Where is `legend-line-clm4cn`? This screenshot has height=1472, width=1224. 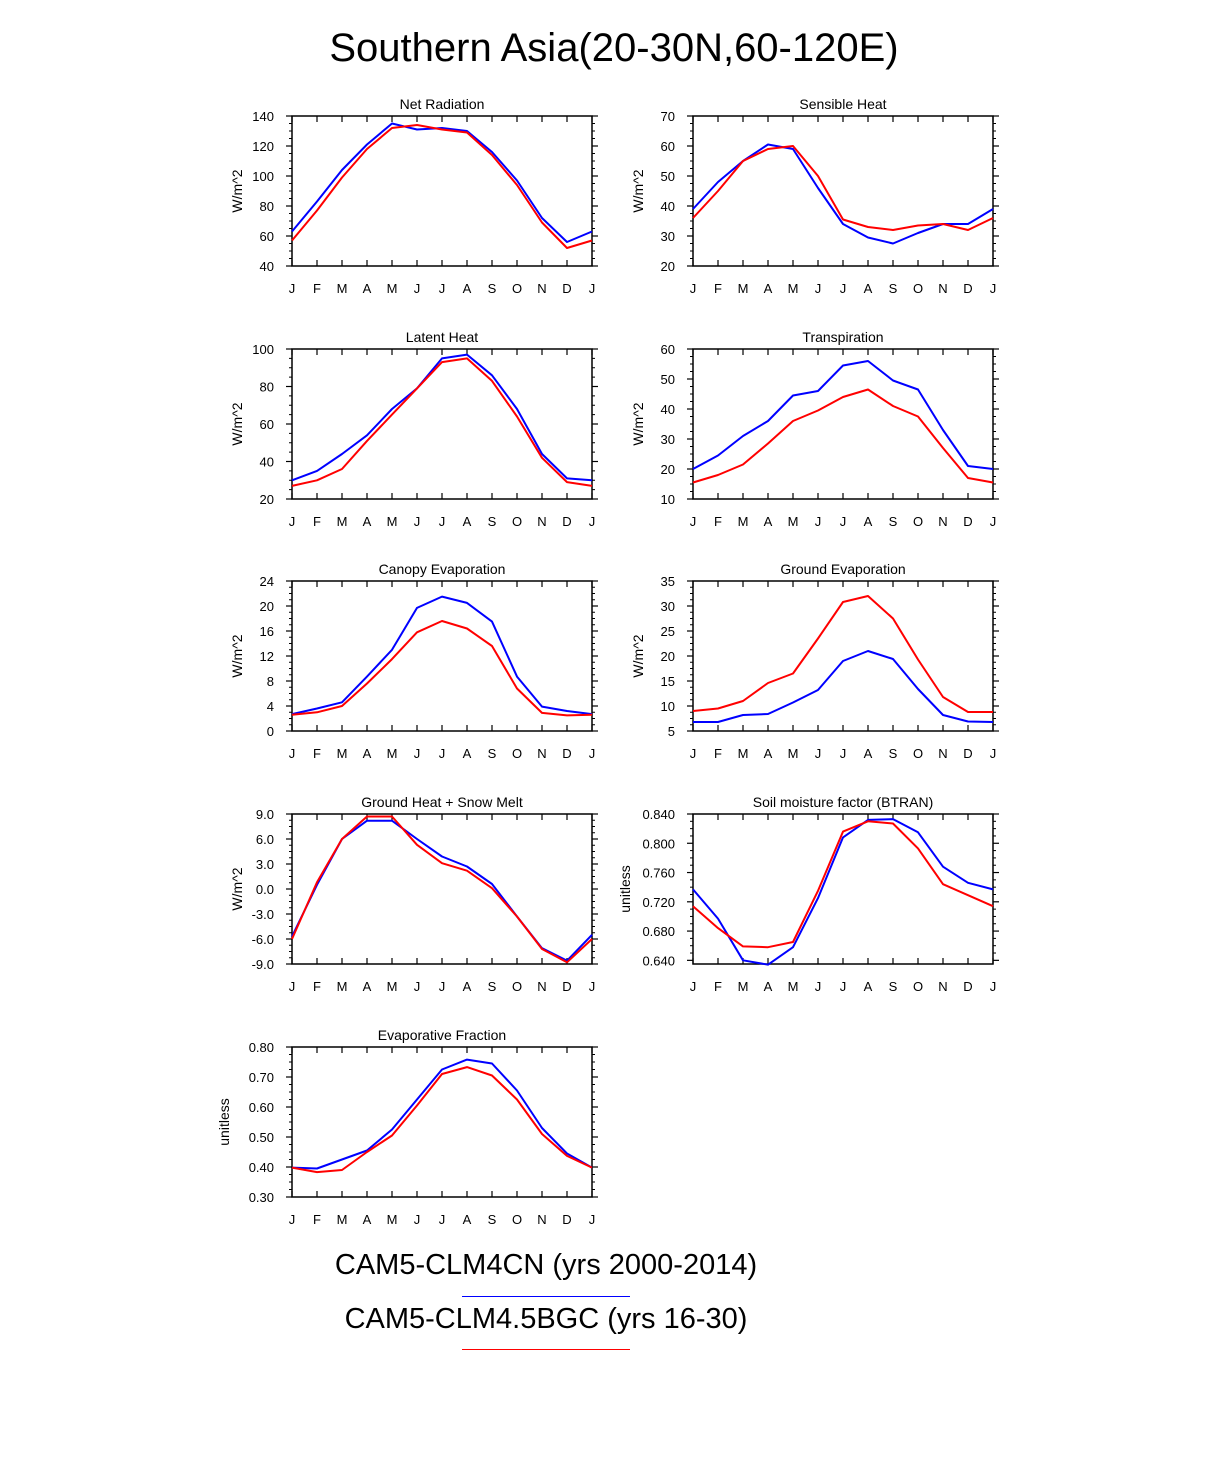 legend-line-clm4cn is located at coordinates (546, 1296).